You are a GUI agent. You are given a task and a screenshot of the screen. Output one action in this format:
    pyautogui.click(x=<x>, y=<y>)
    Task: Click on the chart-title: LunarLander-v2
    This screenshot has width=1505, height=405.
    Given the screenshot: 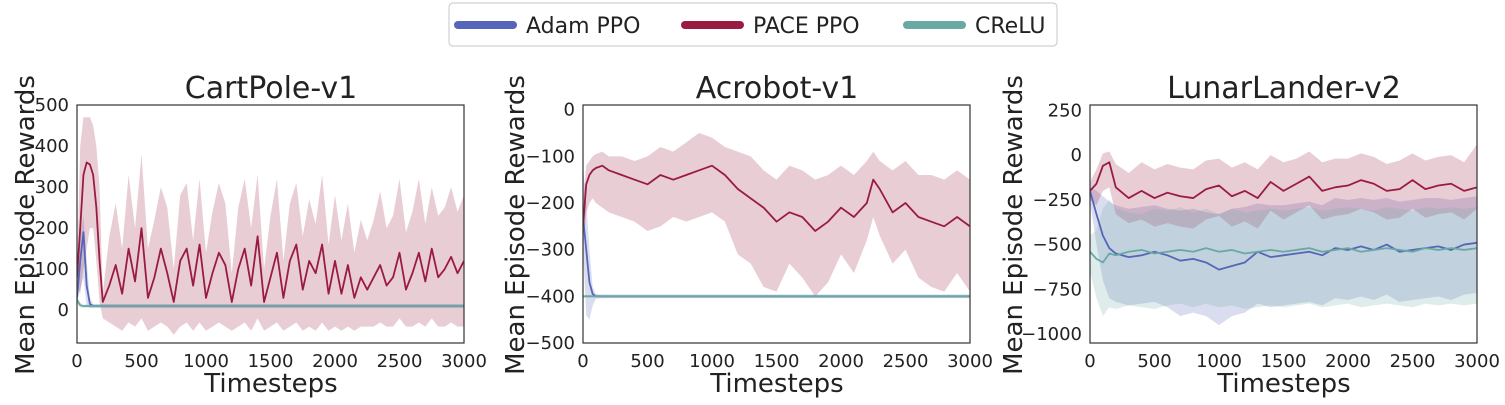 What is the action you would take?
    pyautogui.click(x=1284, y=88)
    